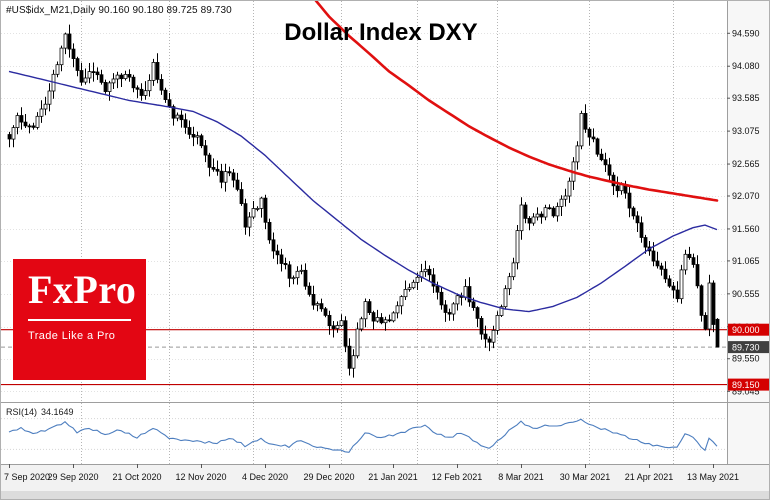 The height and width of the screenshot is (500, 770). I want to click on price-axis-strip, so click(748, 250).